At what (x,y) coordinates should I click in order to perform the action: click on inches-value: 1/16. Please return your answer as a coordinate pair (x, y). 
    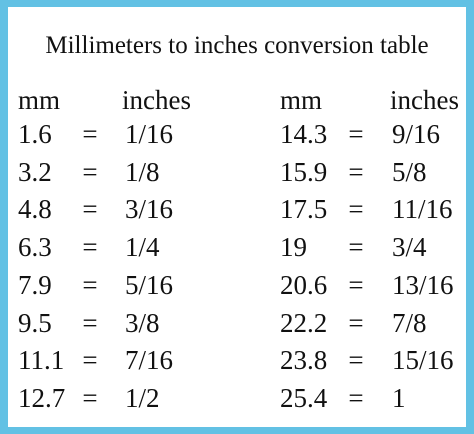
    Looking at the image, I should click on (149, 134).